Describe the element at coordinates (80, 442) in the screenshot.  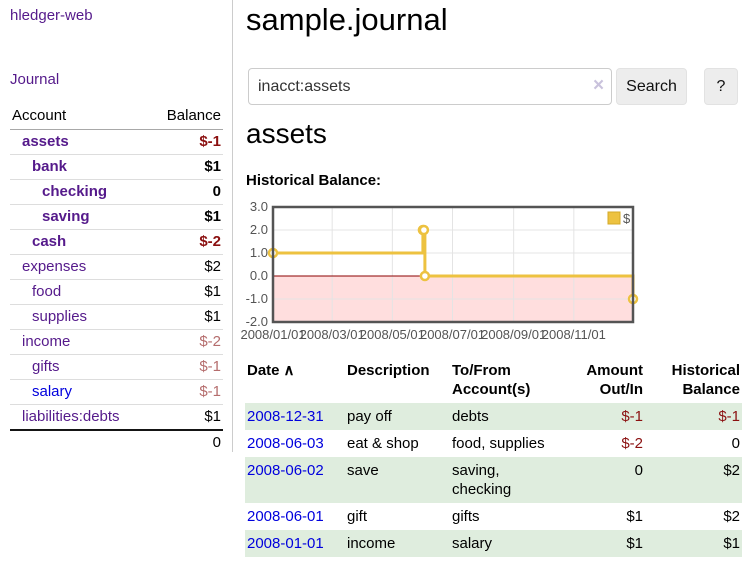
I see `accounts-total-spacer` at that location.